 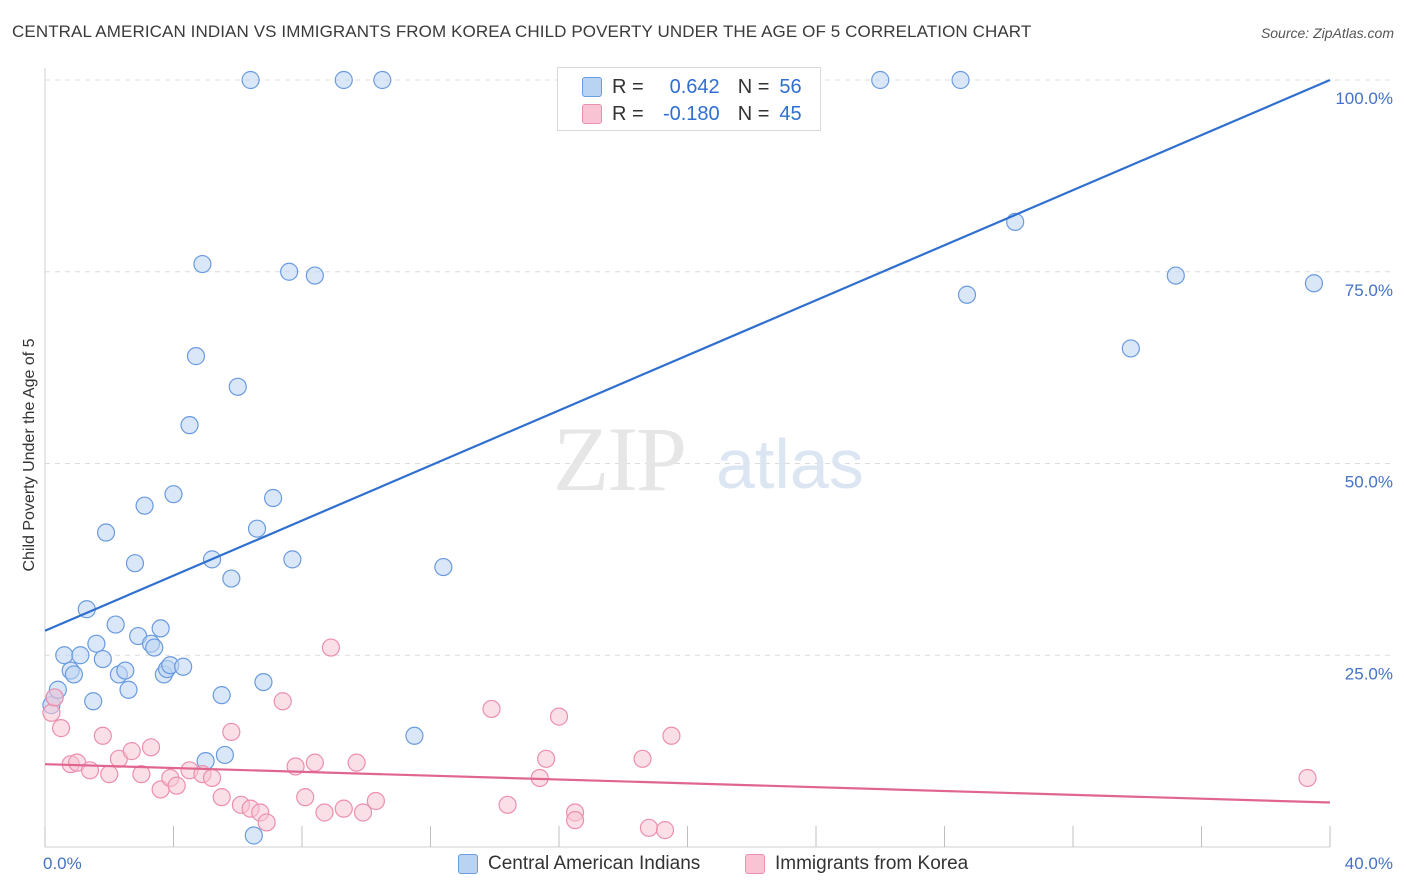 I want to click on y-tick-label: 100.0%, so click(x=1364, y=98).